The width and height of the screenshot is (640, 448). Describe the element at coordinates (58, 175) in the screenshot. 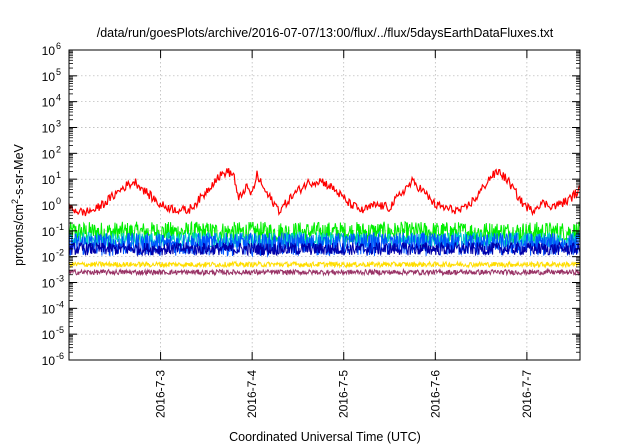

I see `y-tick-exponent: 1` at that location.